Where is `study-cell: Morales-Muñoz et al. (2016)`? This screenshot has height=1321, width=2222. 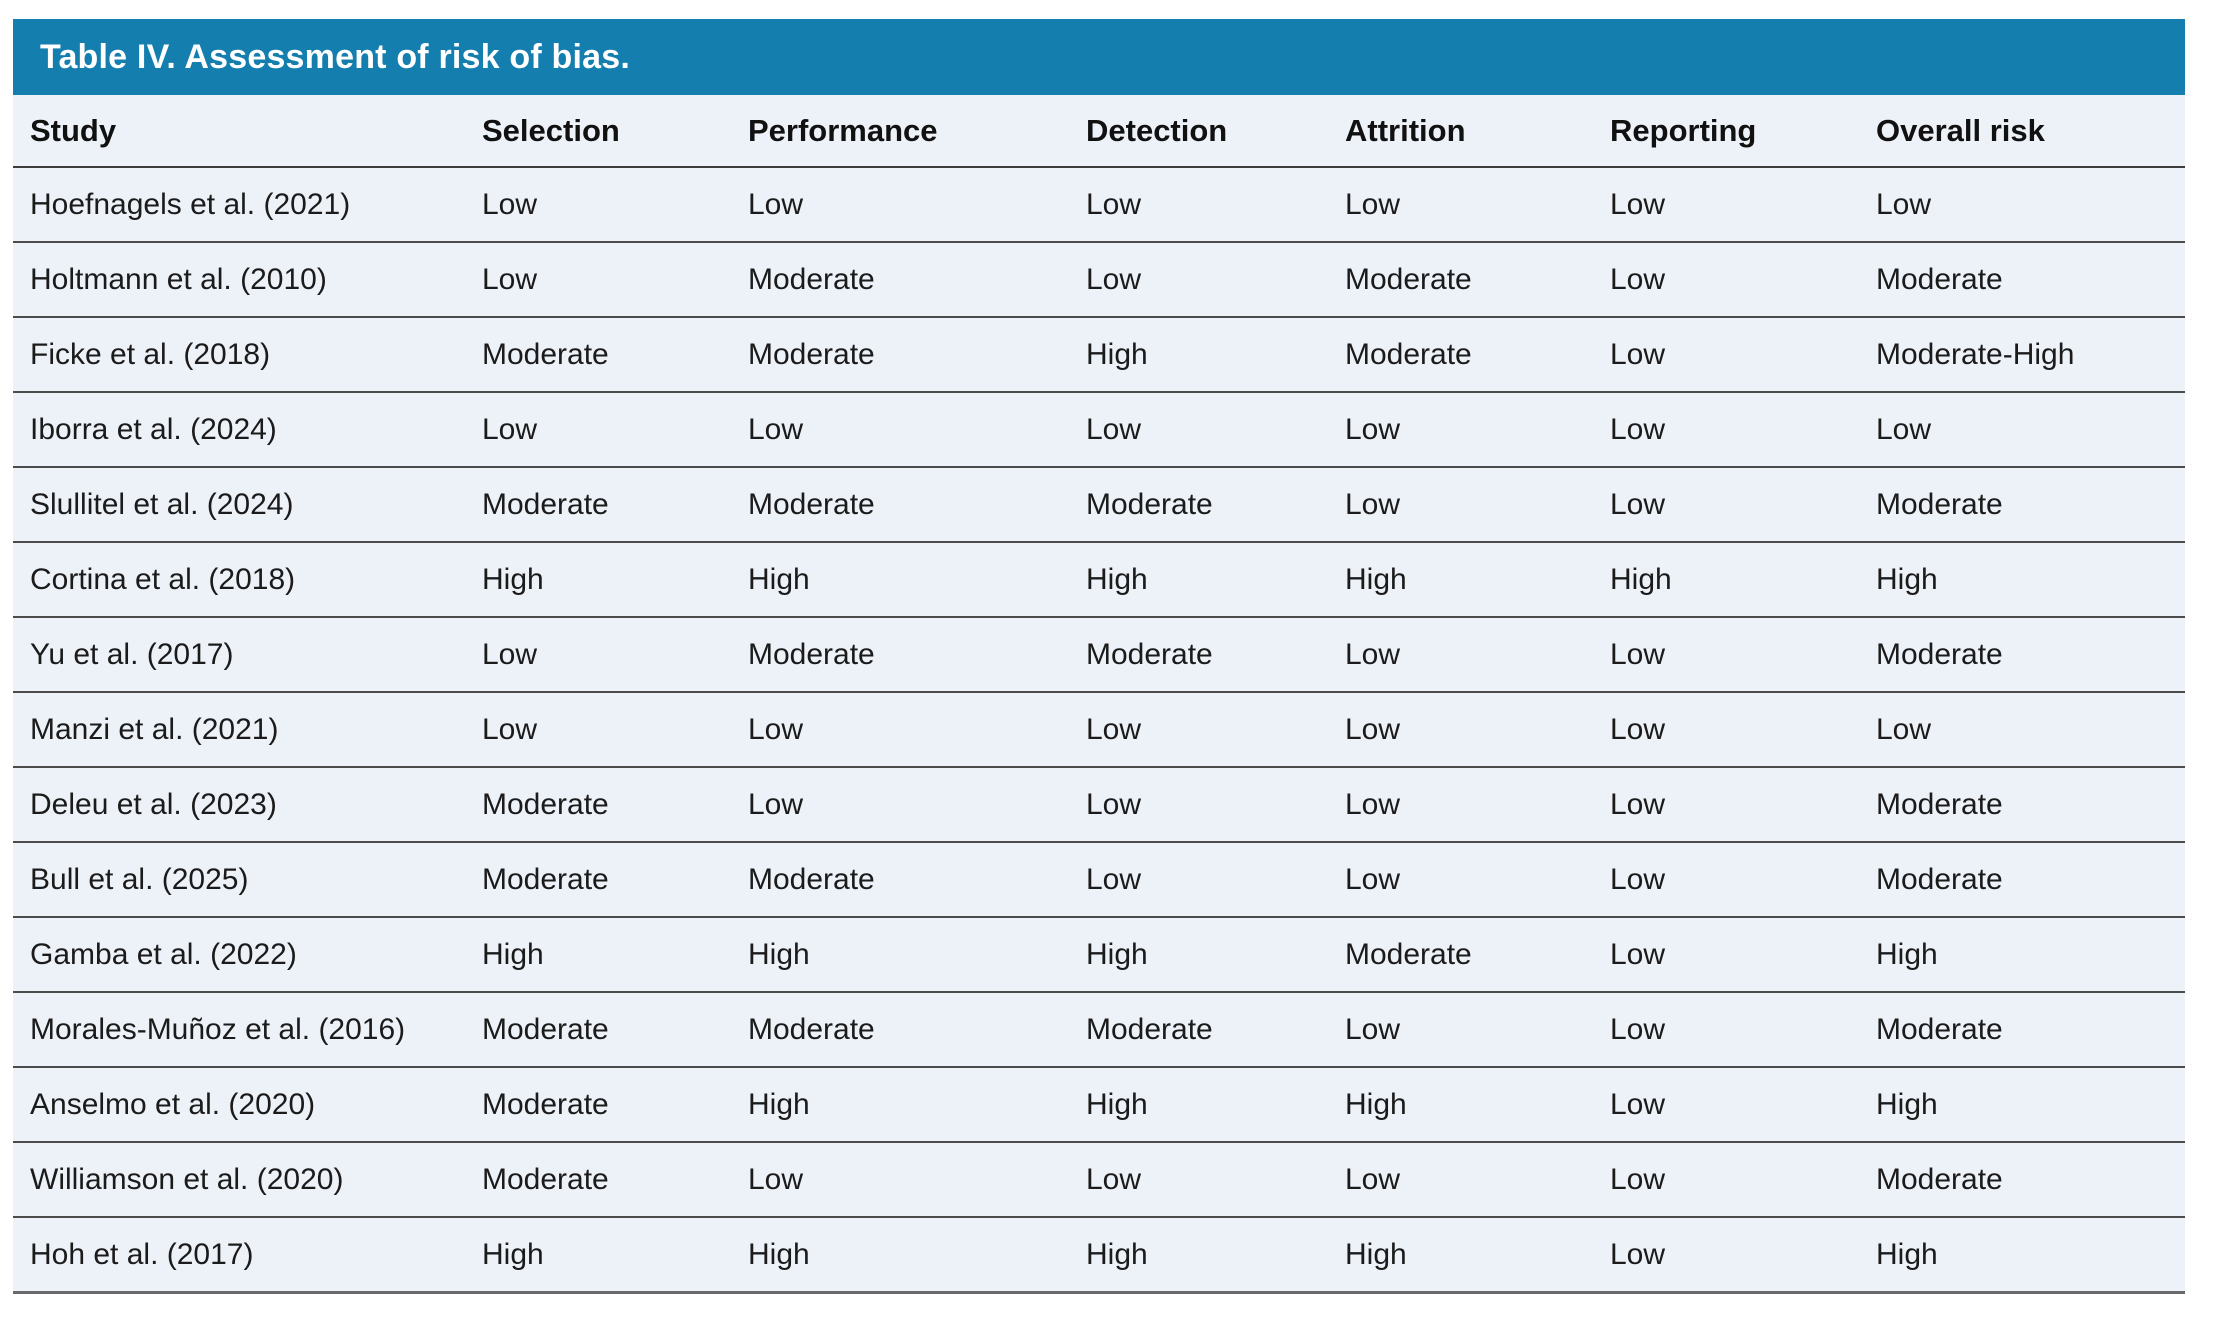
study-cell: Morales-Muñoz et al. (2016) is located at coordinates (238, 1030).